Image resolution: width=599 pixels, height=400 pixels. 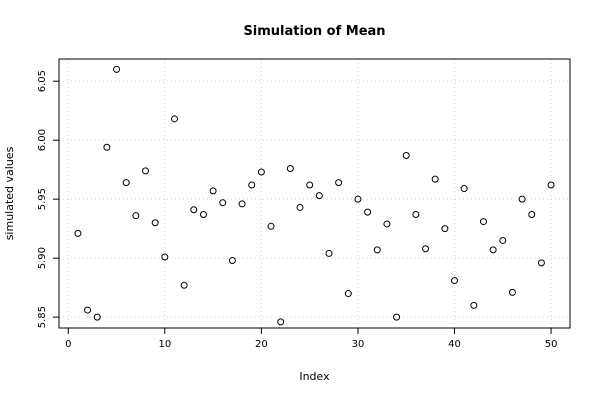 What do you see at coordinates (9, 193) in the screenshot?
I see `y-axis-label: simulated values` at bounding box center [9, 193].